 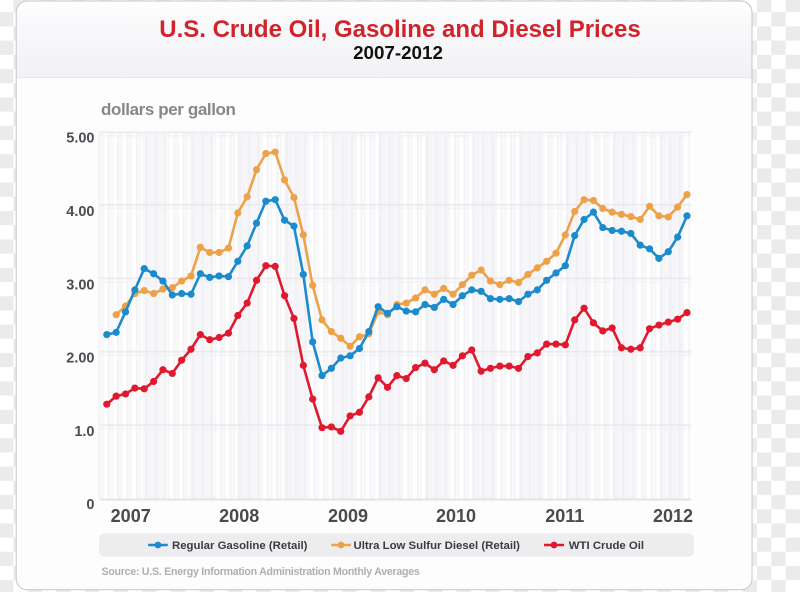 I want to click on svg-text: 2010, so click(x=456, y=516).